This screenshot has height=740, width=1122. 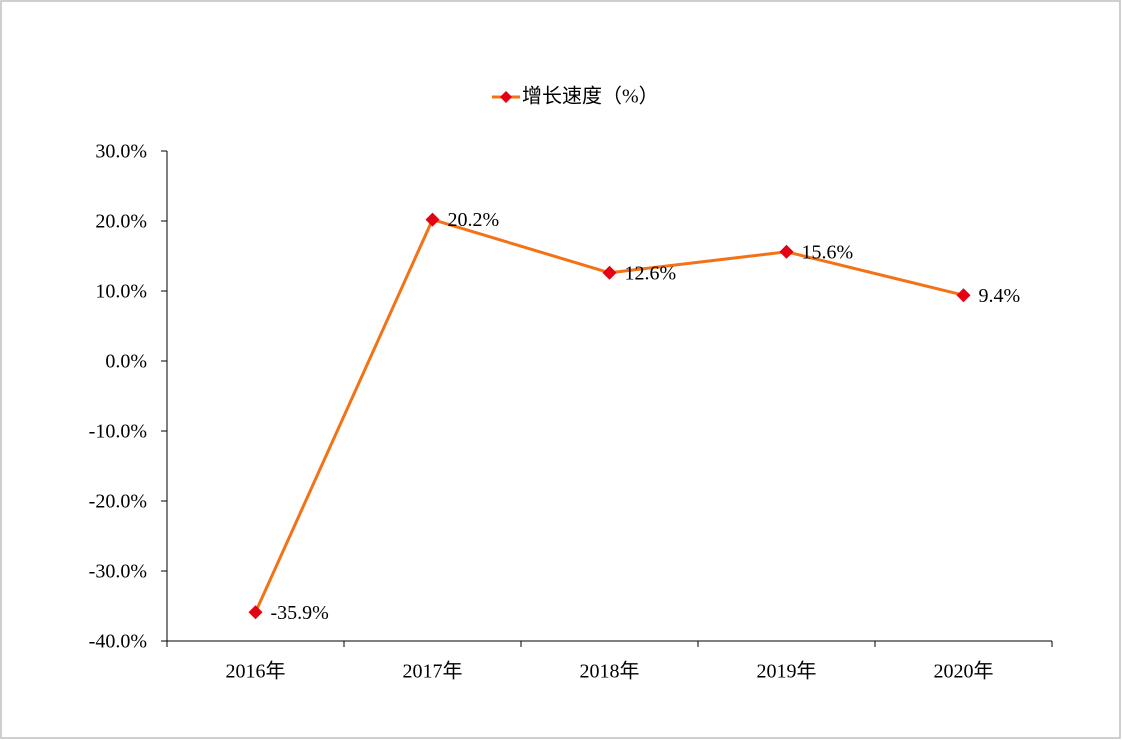 I want to click on data-label: 12.6%, so click(x=651, y=273).